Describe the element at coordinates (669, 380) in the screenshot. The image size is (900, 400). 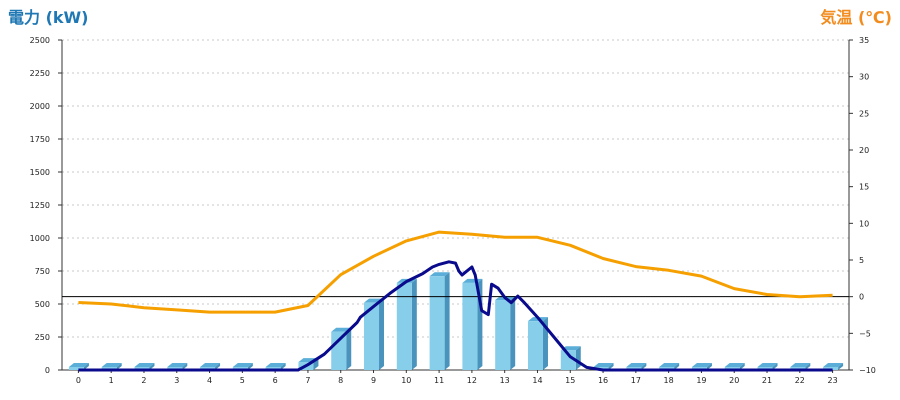
I see `x-tick-label: 18` at that location.